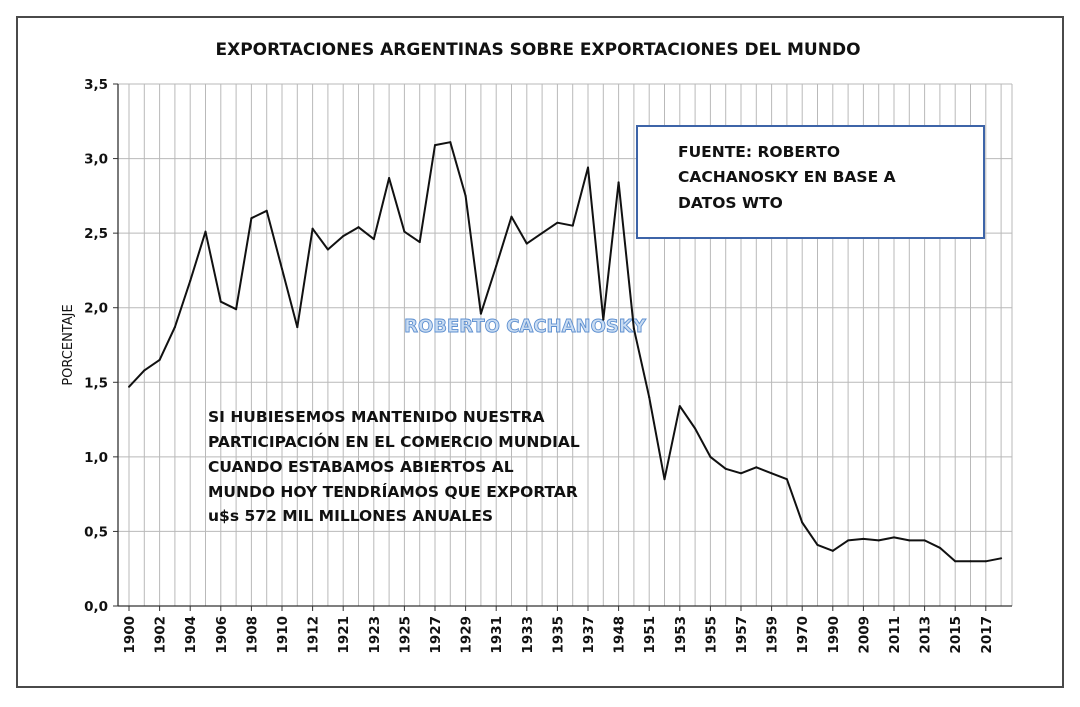 This screenshot has height=707, width=1080. I want to click on y-tick-label: 3,5, so click(96, 85).